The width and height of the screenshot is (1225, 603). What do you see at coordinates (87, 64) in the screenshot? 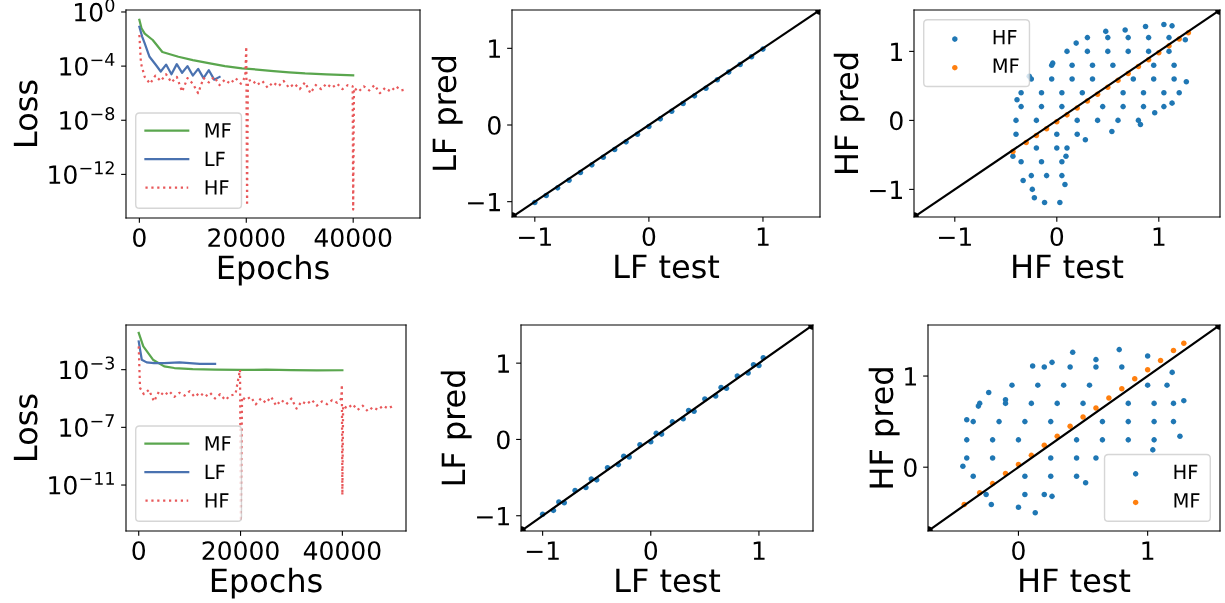
I see `y-tick-label: 10$^{−4}$` at bounding box center [87, 64].